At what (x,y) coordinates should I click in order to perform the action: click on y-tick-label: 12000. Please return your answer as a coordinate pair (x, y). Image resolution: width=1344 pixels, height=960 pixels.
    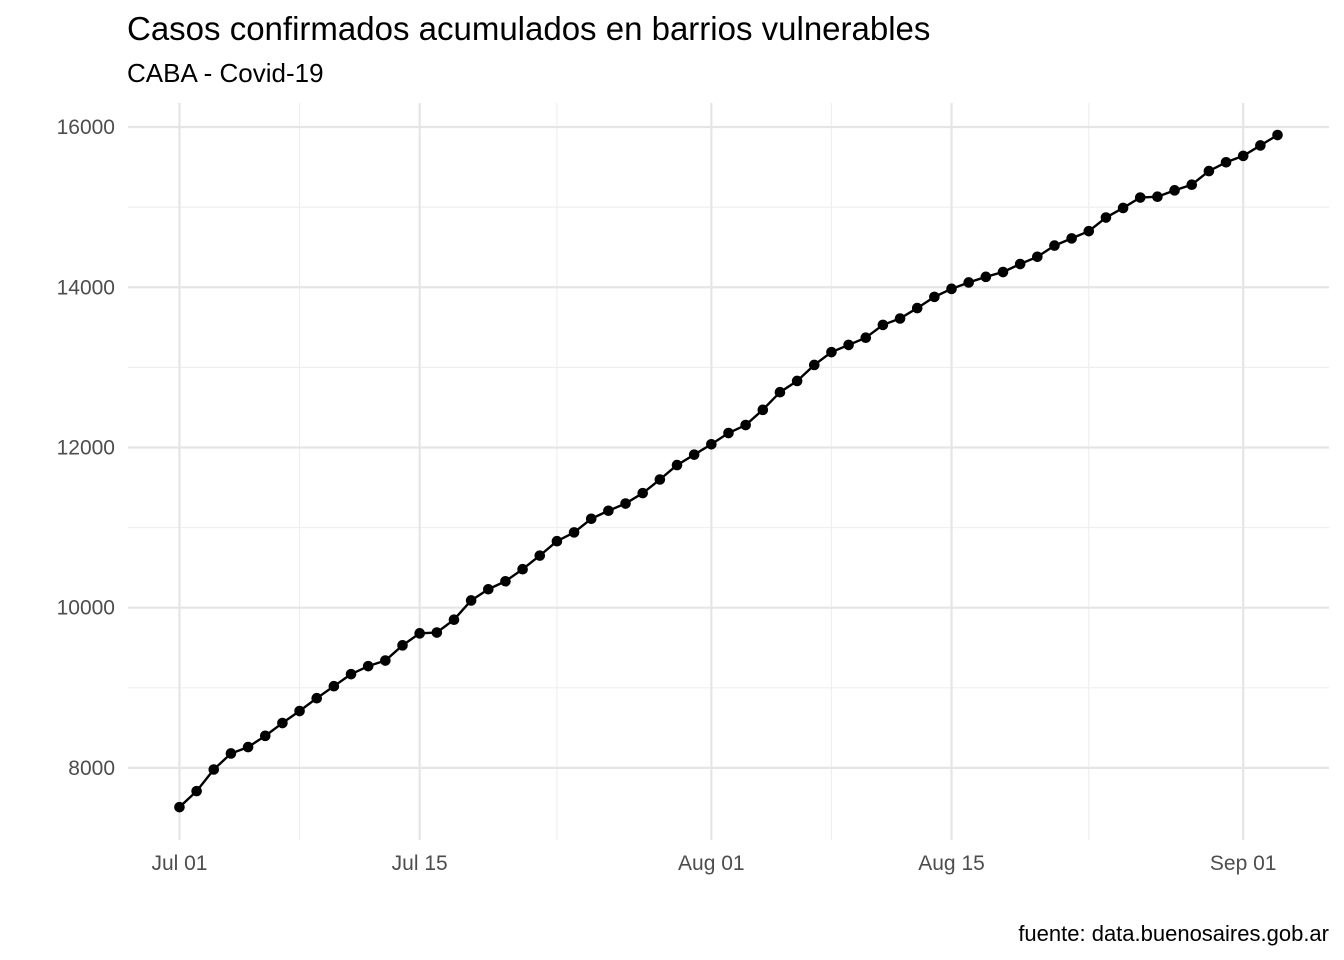
    Looking at the image, I should click on (86, 447).